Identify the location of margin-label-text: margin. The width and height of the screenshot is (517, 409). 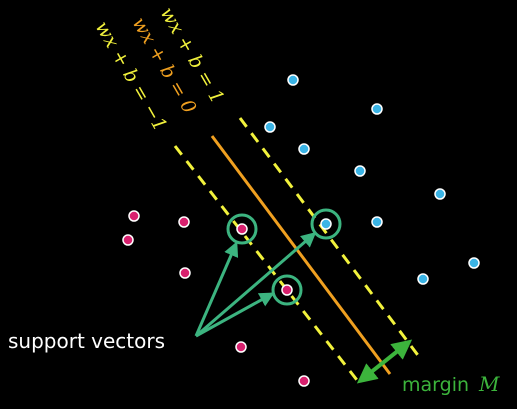
(435, 385).